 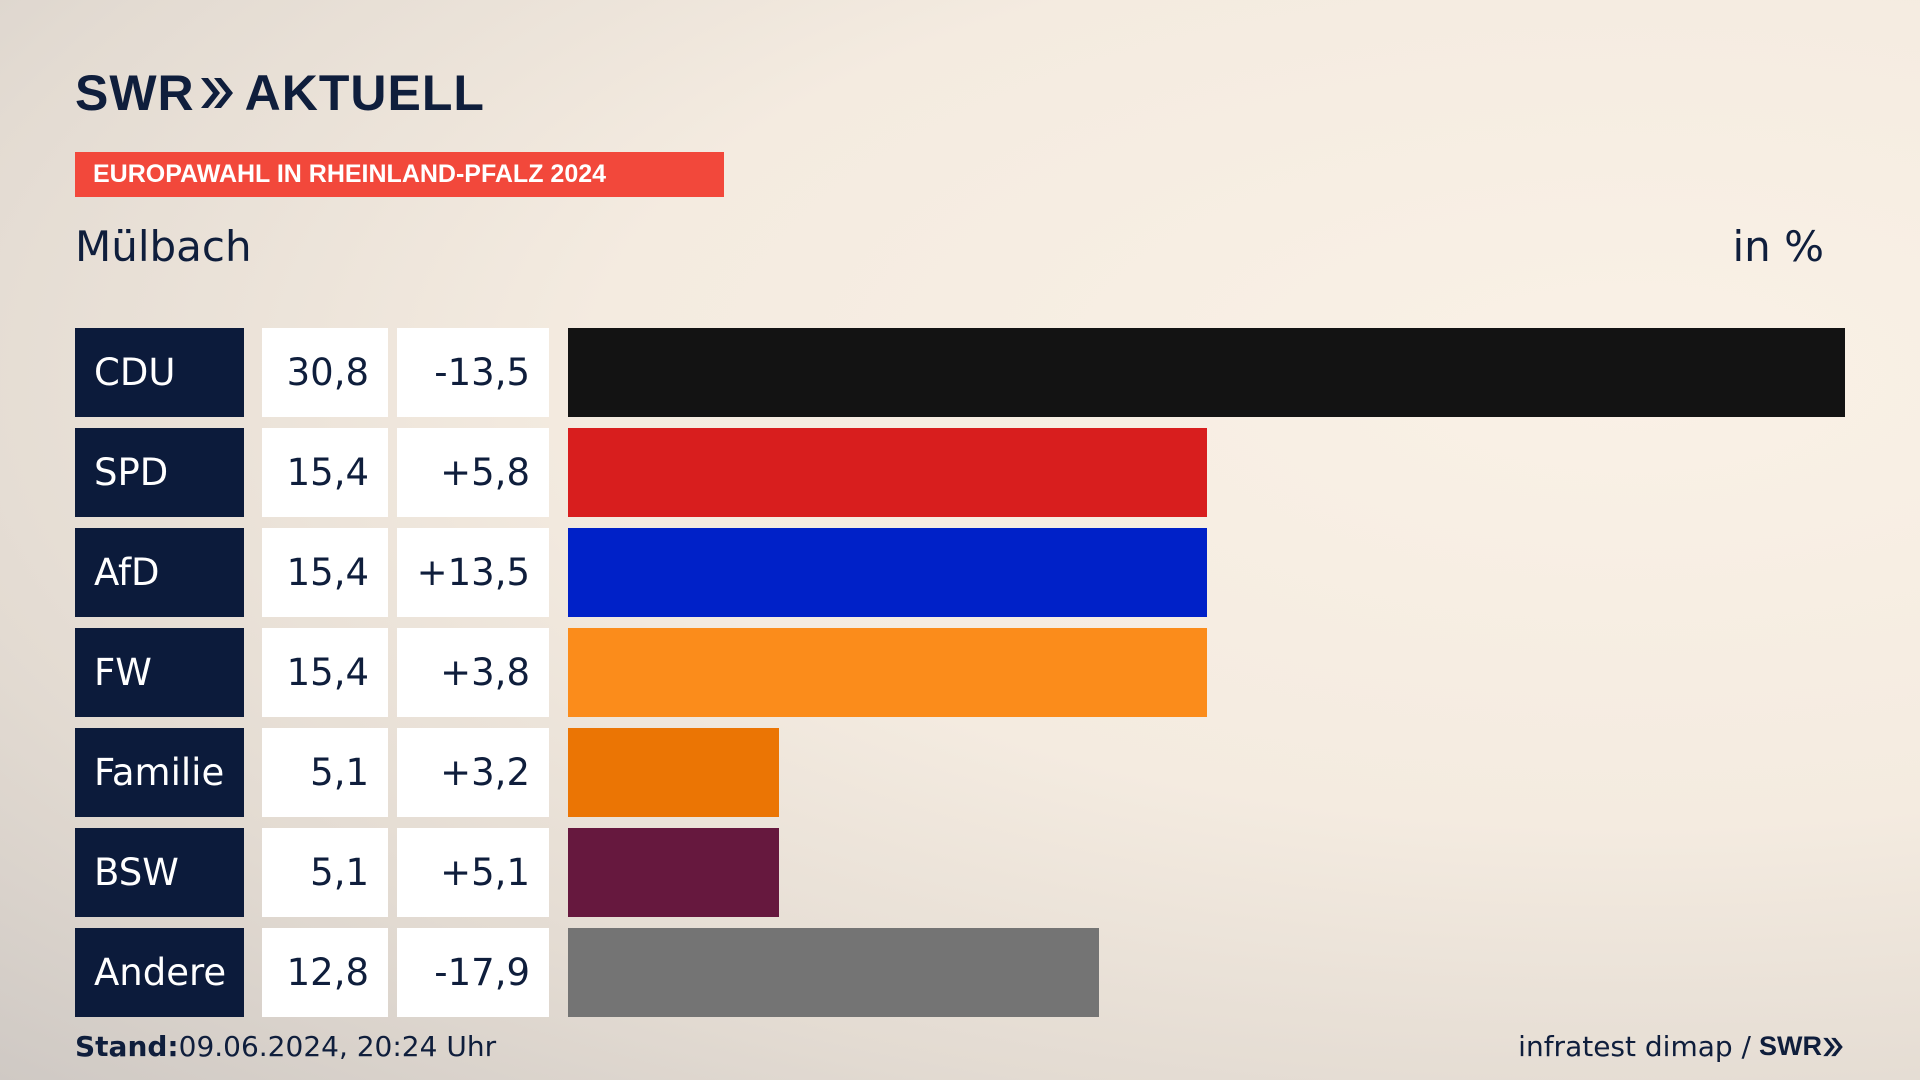 I want to click on stand-label: Stand:, so click(x=127, y=1046).